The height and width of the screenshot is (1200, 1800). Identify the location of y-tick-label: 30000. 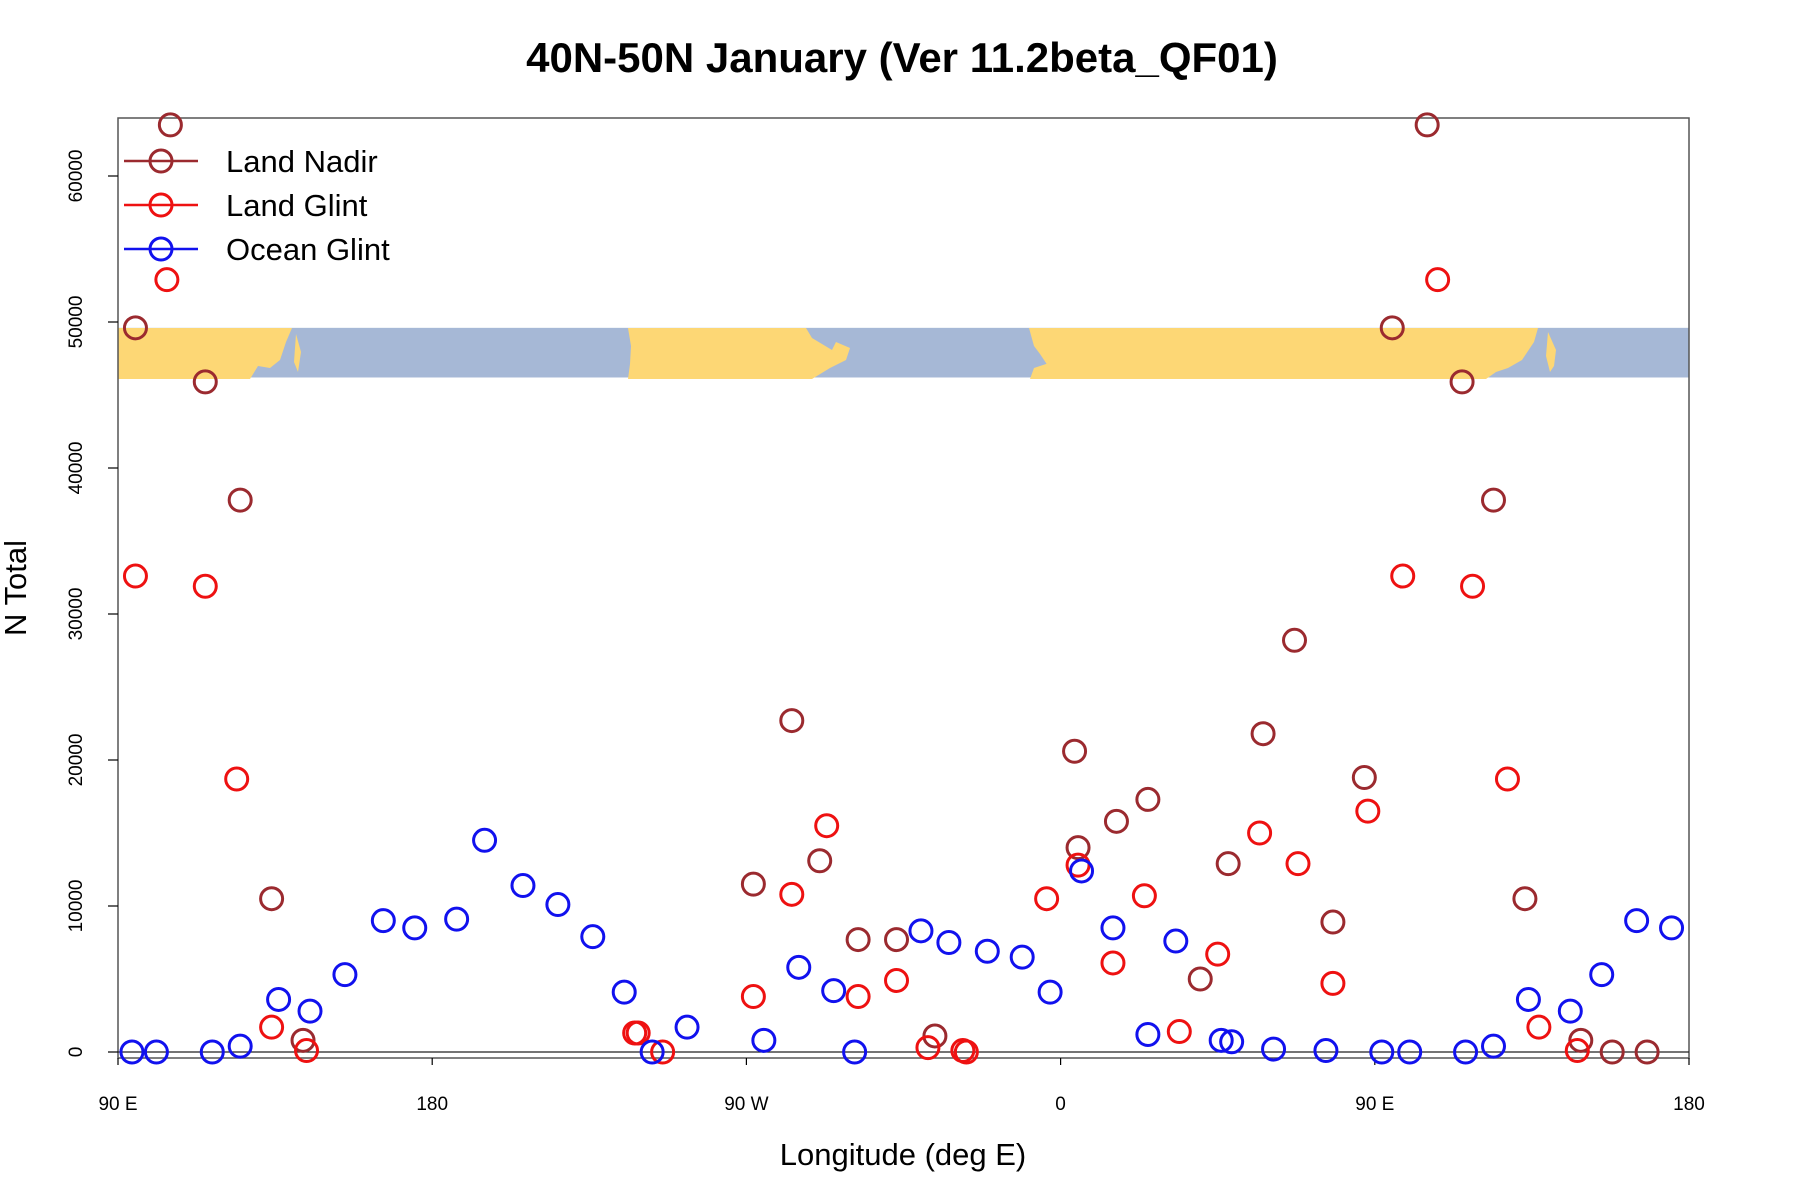
(76, 614).